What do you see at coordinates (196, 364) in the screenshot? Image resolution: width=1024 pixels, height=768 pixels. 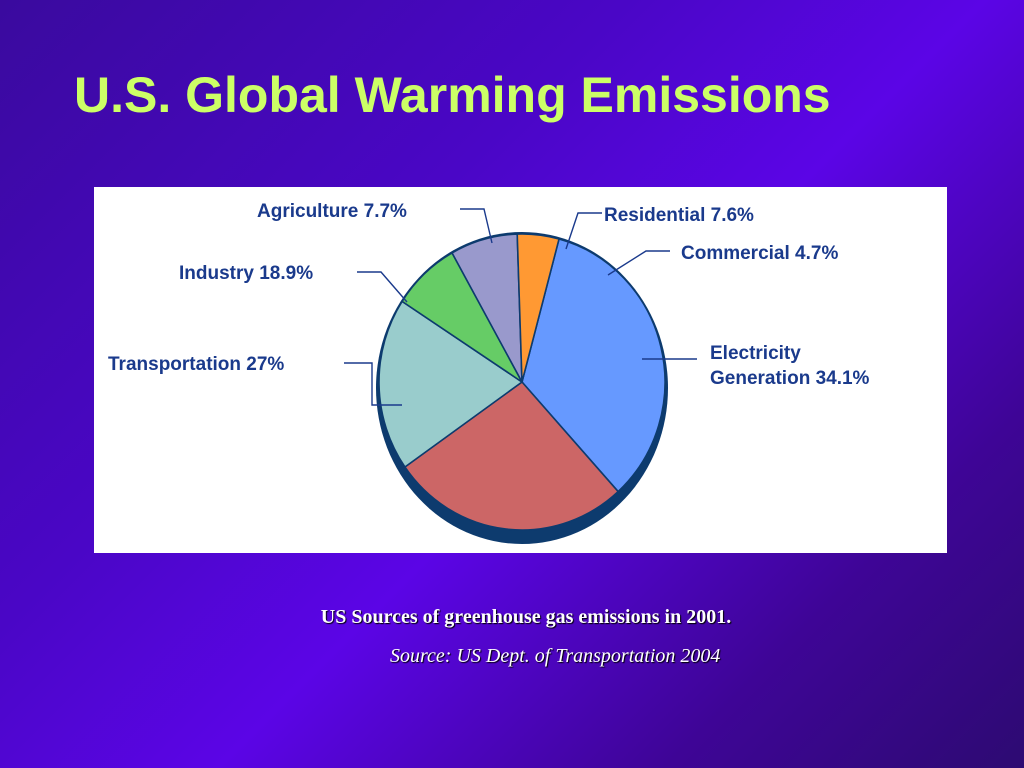 I see `slice-label-transportation: Transportation 27%` at bounding box center [196, 364].